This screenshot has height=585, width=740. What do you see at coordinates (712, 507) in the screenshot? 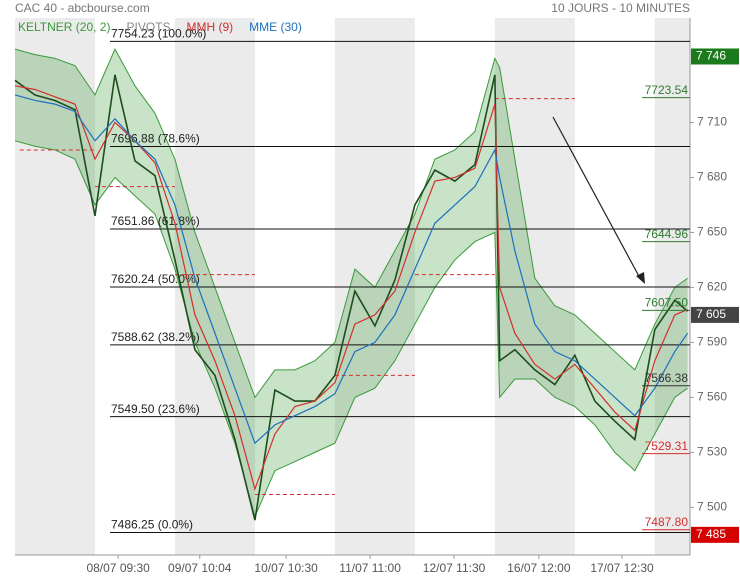
I see `y-tick-label: 7 500` at bounding box center [712, 507].